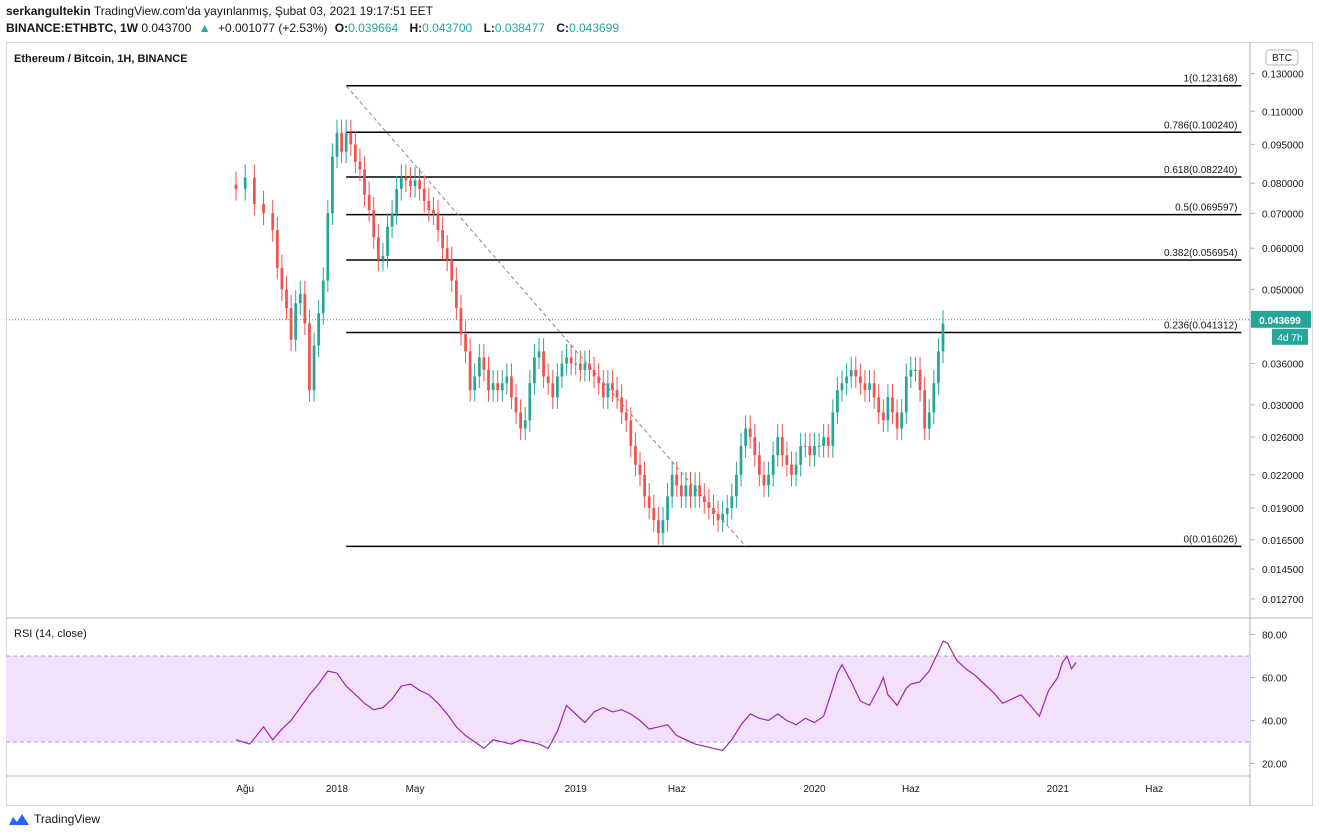 The image size is (1320, 839). Describe the element at coordinates (1283, 541) in the screenshot. I see `price-axis-label: 0.016500` at that location.